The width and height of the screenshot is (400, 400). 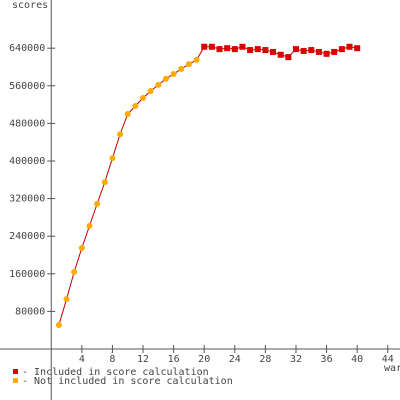 What do you see at coordinates (27, 123) in the screenshot?
I see `y-tick-label: 480000` at bounding box center [27, 123].